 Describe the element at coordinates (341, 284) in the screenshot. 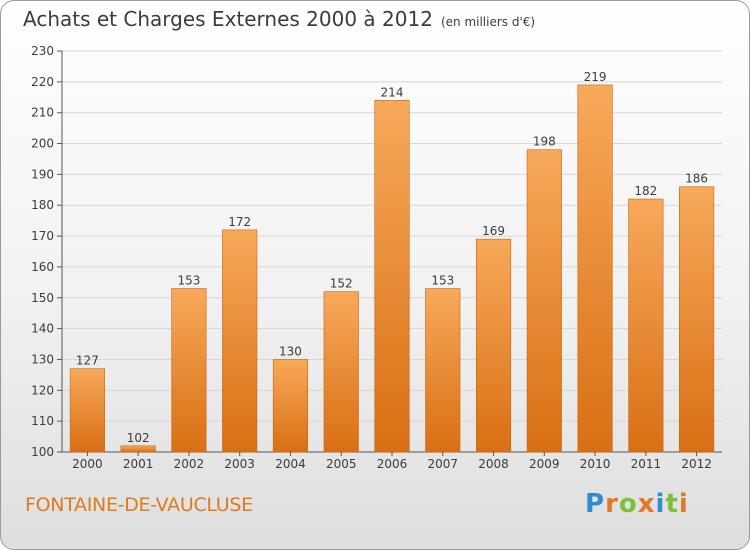

I see `data-label: 152` at that location.